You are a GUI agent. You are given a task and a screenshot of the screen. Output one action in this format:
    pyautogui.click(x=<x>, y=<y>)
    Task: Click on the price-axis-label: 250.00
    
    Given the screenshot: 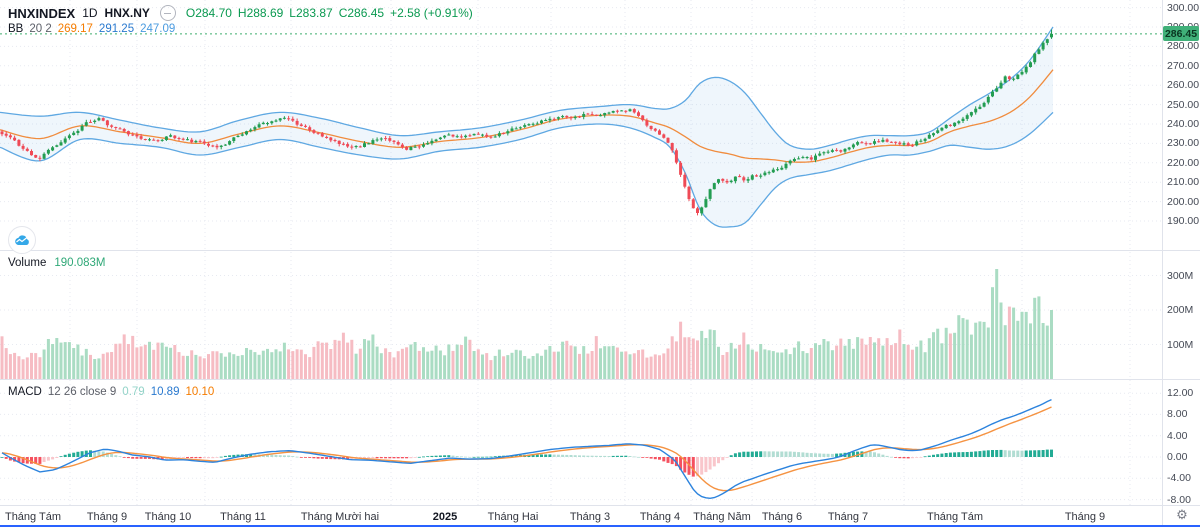 What is the action you would take?
    pyautogui.click(x=1183, y=104)
    